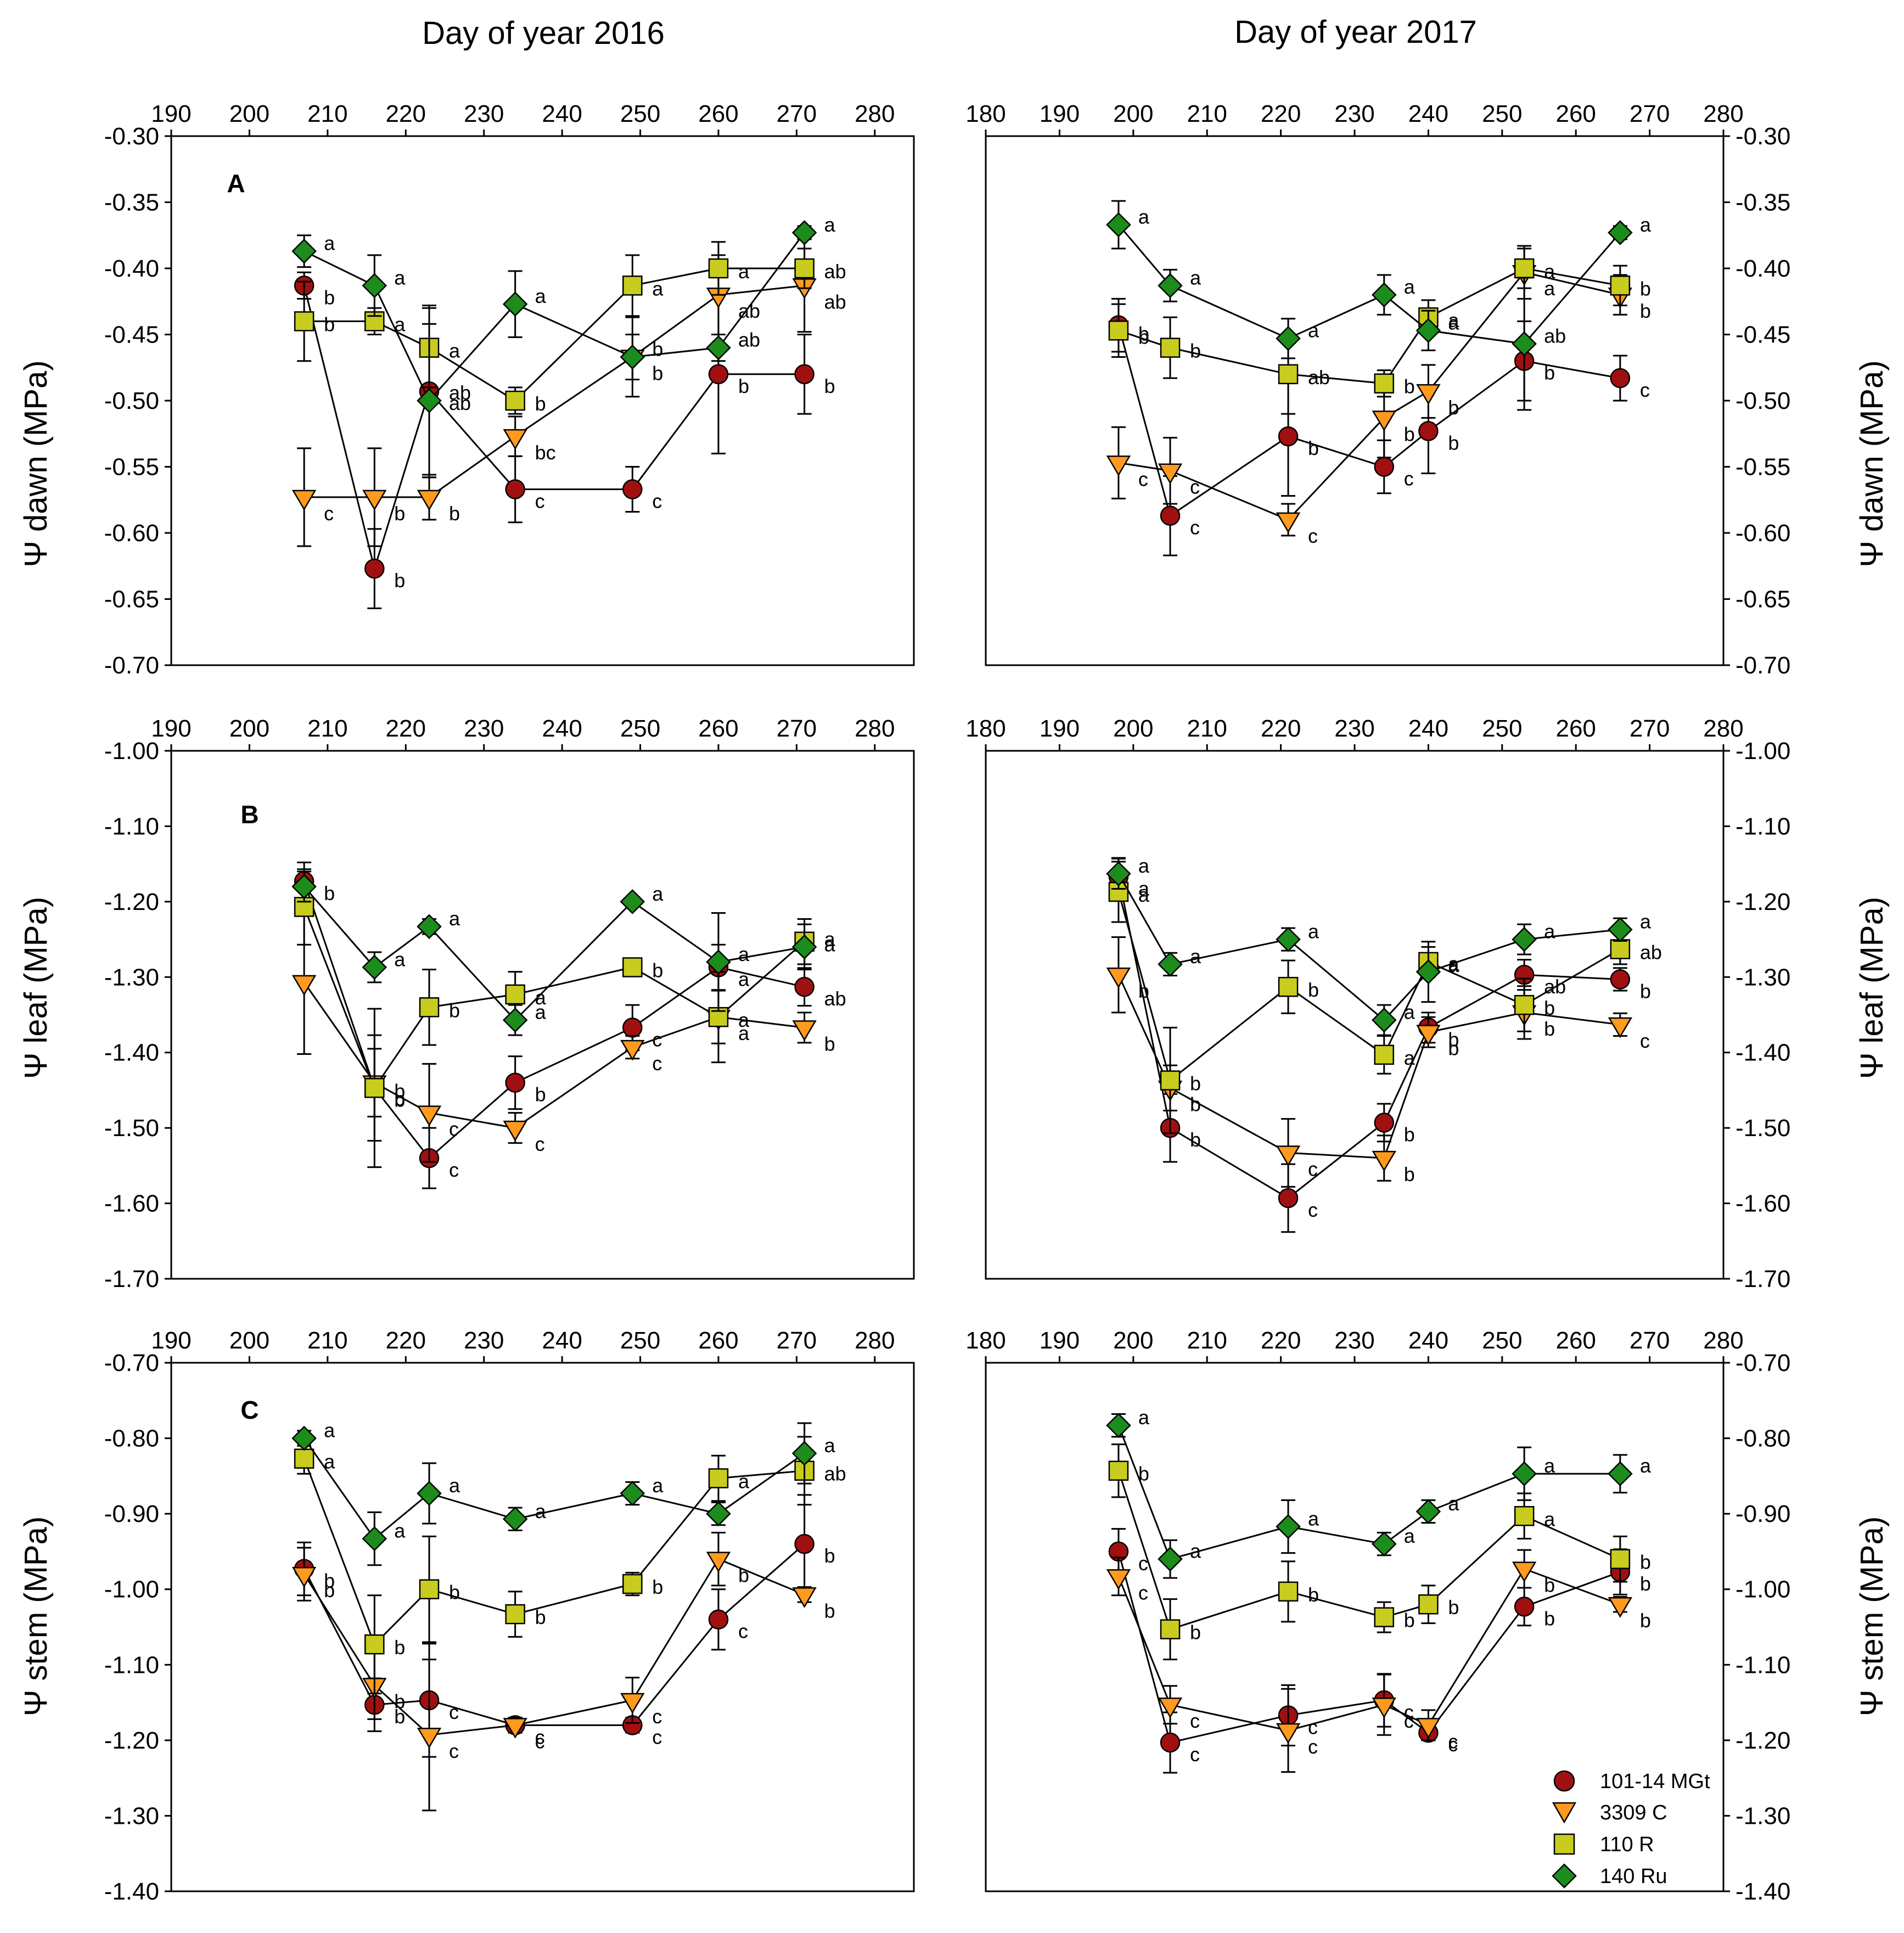 This screenshot has width=1904, height=1933. Describe the element at coordinates (131, 599) in the screenshot. I see `y-tick-label: -0.65` at that location.